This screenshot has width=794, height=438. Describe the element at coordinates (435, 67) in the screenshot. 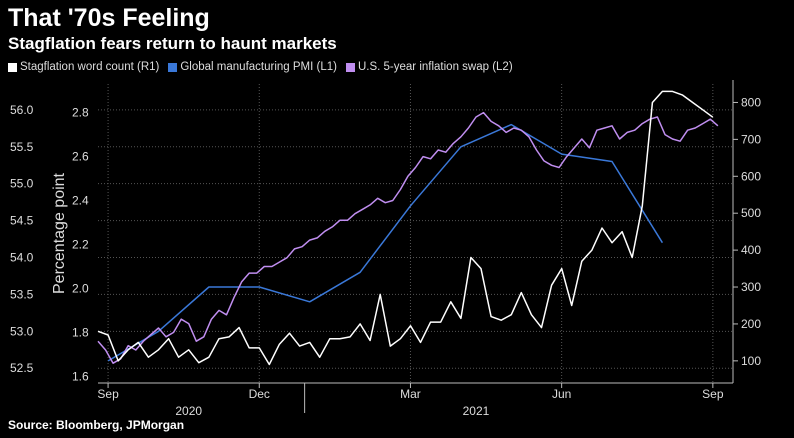

I see `legend-label-inflation-swap: U.S. 5-year inflation swap (L2)` at that location.